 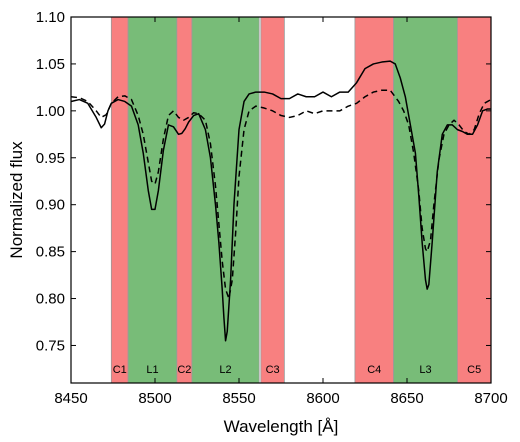 I want to click on band-label-c2: C2, so click(x=184, y=370).